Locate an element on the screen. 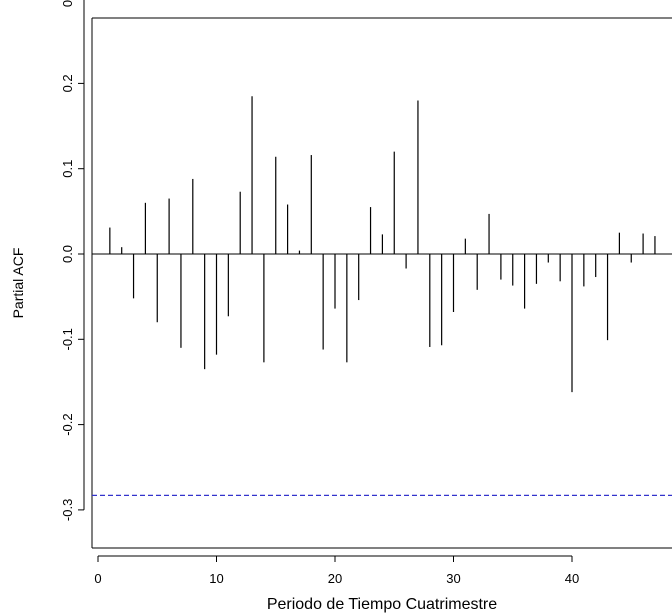 Image resolution: width=672 pixels, height=614 pixels. y-tick-label: -0.1 is located at coordinates (67, 339).